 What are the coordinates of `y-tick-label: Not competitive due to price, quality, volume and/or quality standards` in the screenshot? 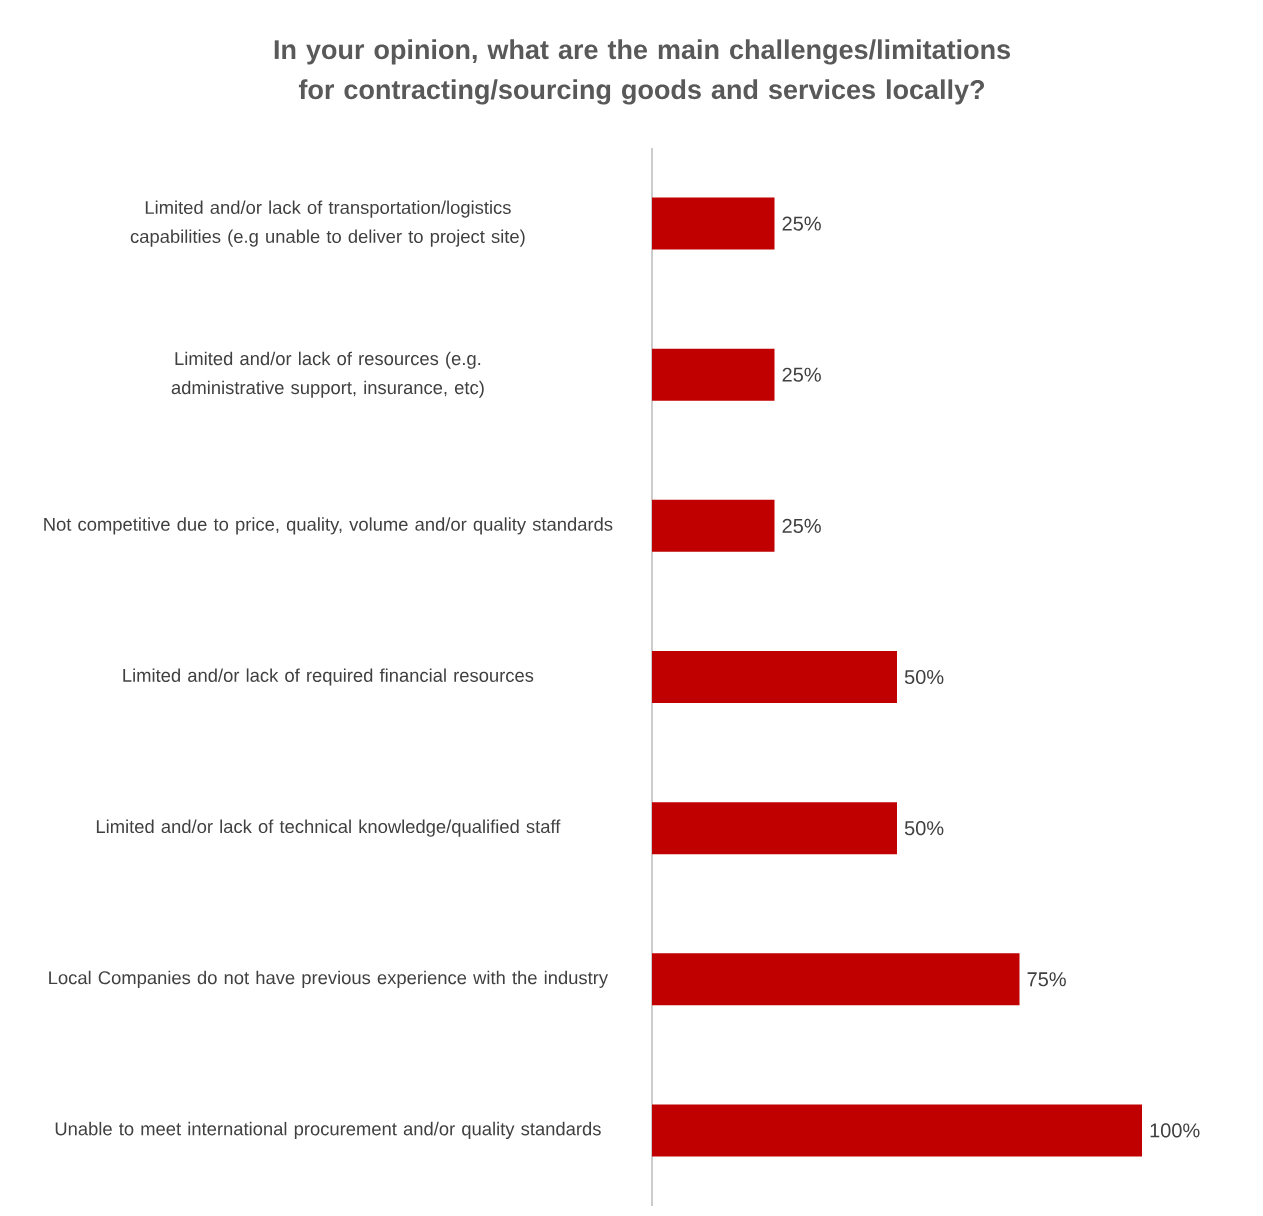 It's located at (328, 526).